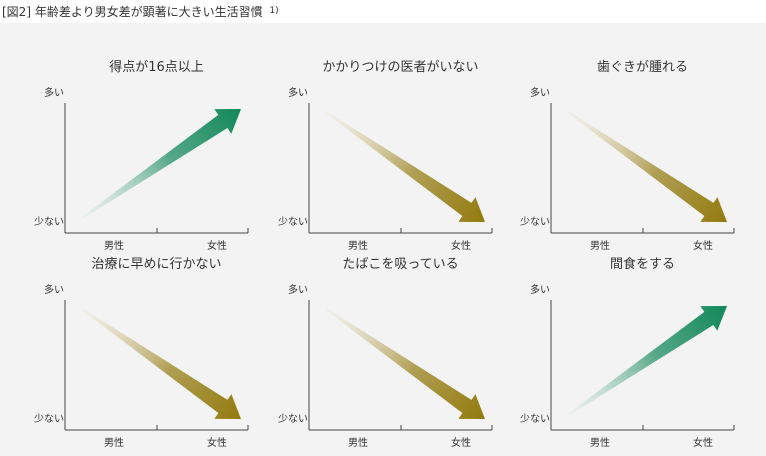 The image size is (766, 456). I want to click on panel-2: かかりつけの医者がいない多い少ない男性 女性, so click(400, 154).